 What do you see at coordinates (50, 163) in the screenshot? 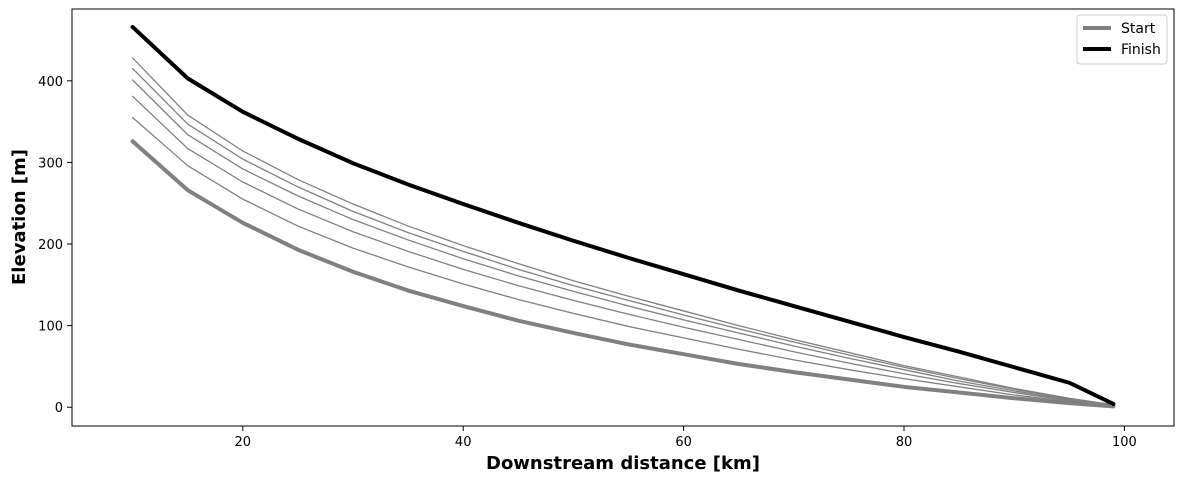
I see `y-tick-label: 300` at bounding box center [50, 163].